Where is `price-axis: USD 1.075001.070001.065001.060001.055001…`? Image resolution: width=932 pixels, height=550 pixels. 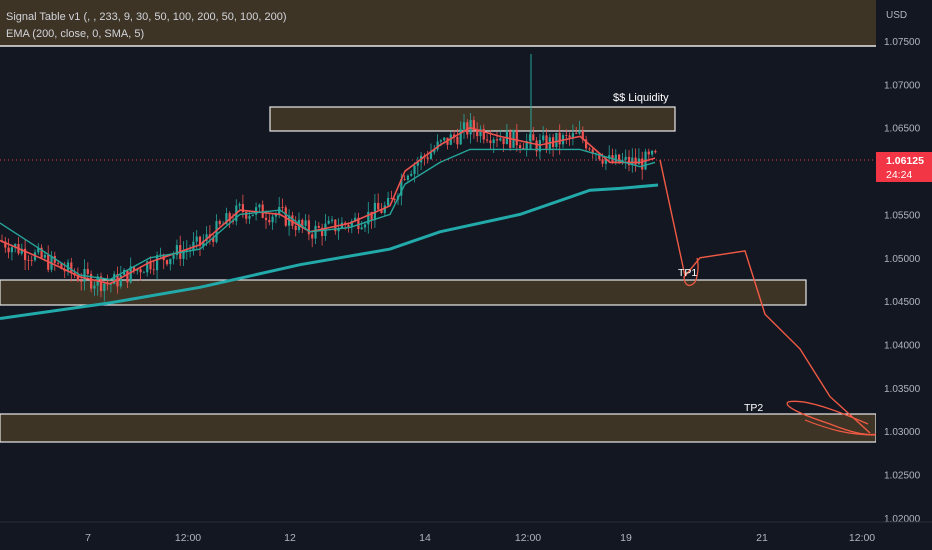
price-axis: USD 1.075001.070001.065001.060001.055001… is located at coordinates (904, 262).